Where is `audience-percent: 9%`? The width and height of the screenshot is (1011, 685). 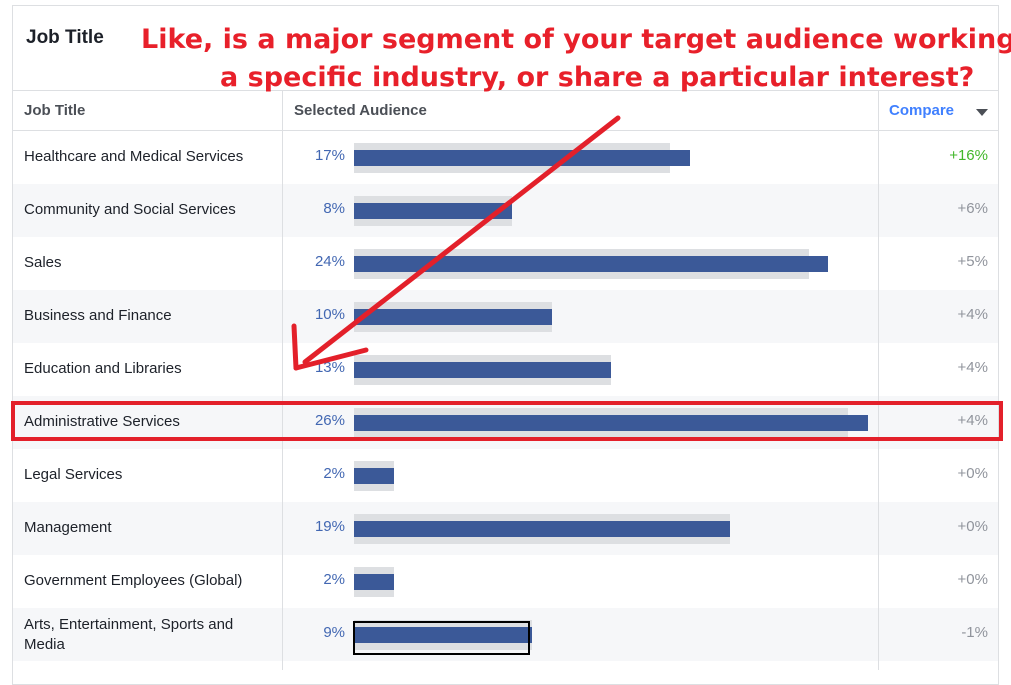 audience-percent: 9% is located at coordinates (334, 632).